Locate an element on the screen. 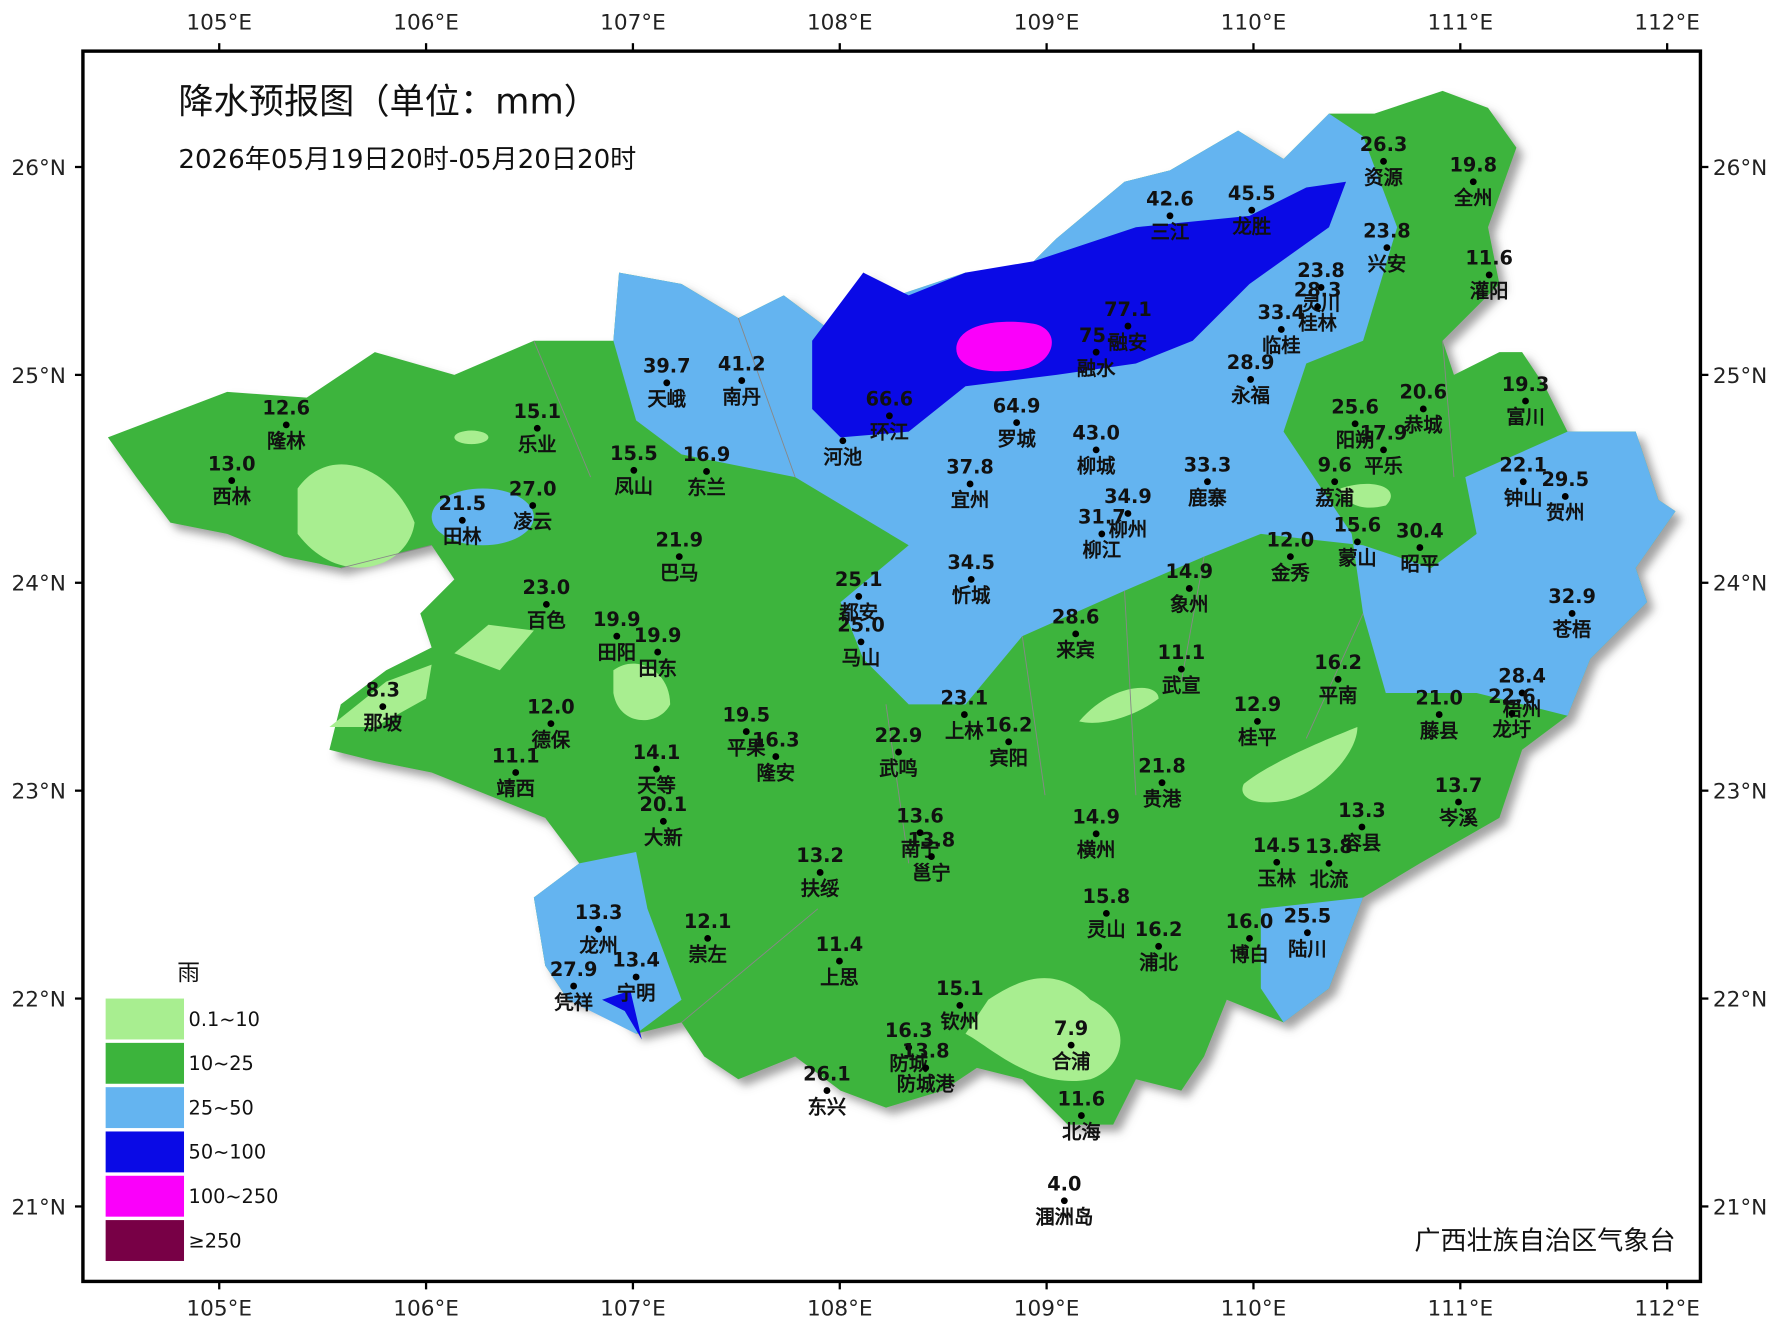 The width and height of the screenshot is (1772, 1328). station-name: 来宾 is located at coordinates (1075, 650).